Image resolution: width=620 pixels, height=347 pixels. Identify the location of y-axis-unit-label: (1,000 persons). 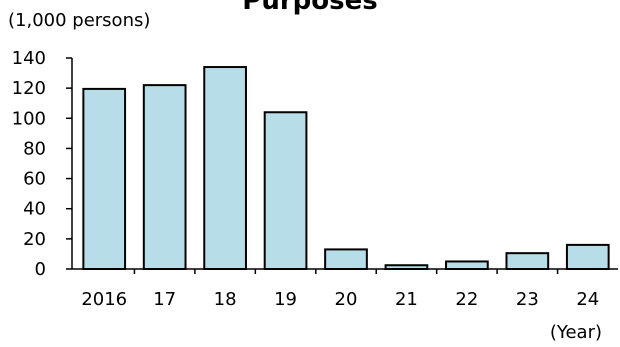
(79, 20).